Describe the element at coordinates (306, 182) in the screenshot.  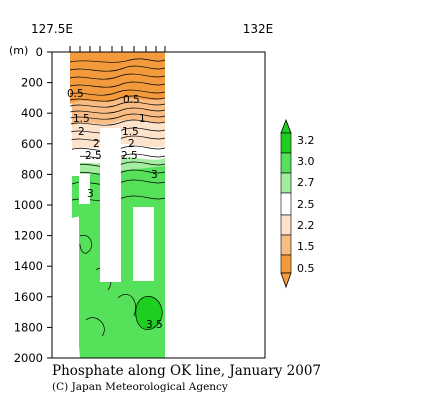
I see `colorbar-label: 2.7` at that location.